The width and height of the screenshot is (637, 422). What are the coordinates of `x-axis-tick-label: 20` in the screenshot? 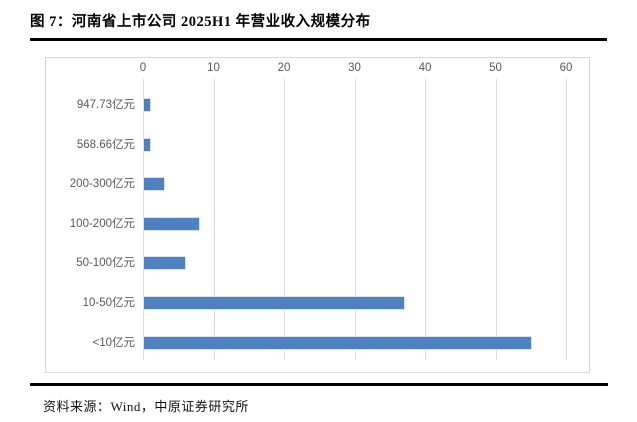 It's located at (284, 68).